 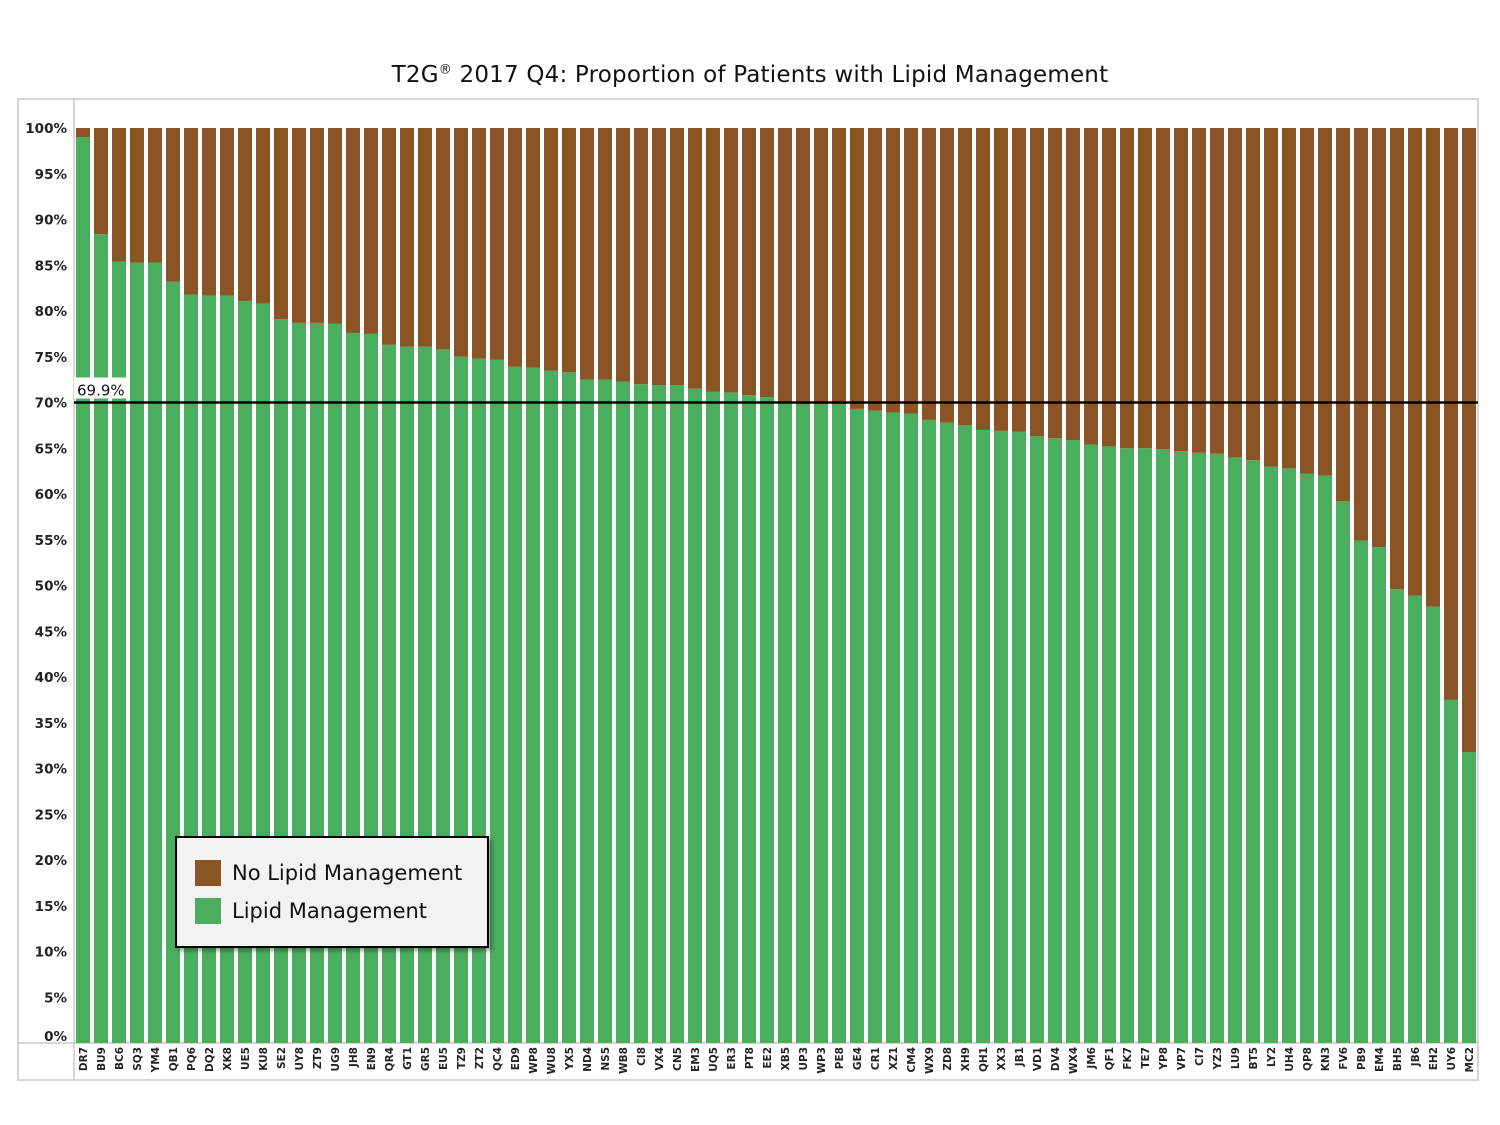 What do you see at coordinates (1217, 291) in the screenshot?
I see `bar-no-lipid-yz3` at bounding box center [1217, 291].